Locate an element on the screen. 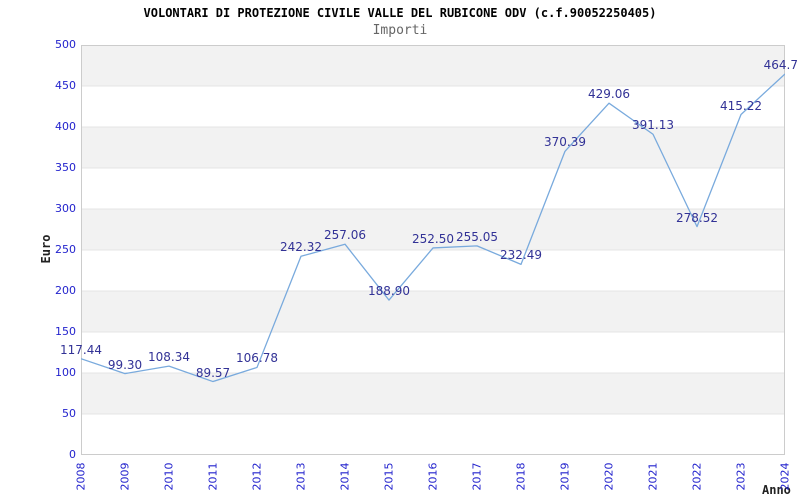  y-tick-label: 150 is located at coordinates (65, 331).